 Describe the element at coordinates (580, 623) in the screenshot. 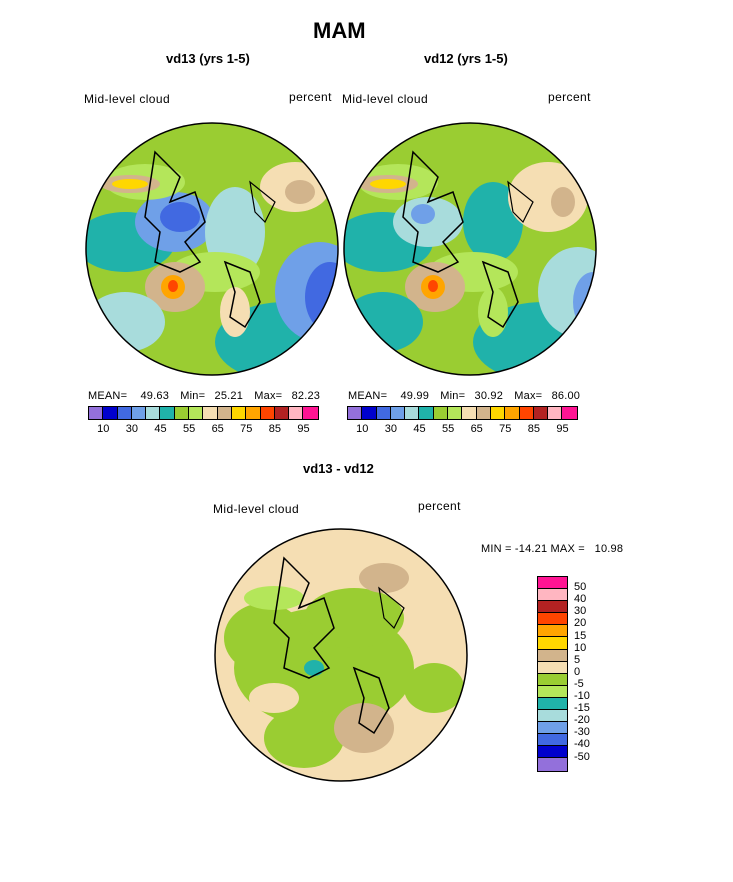

I see `diff-colorbar-label: 20` at that location.